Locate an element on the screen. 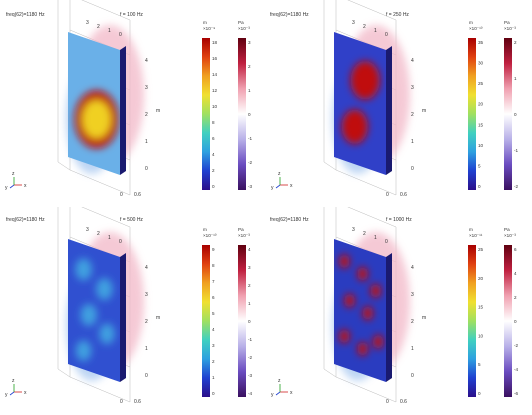  colorbar-tick: 18 is located at coordinates (215, 42).